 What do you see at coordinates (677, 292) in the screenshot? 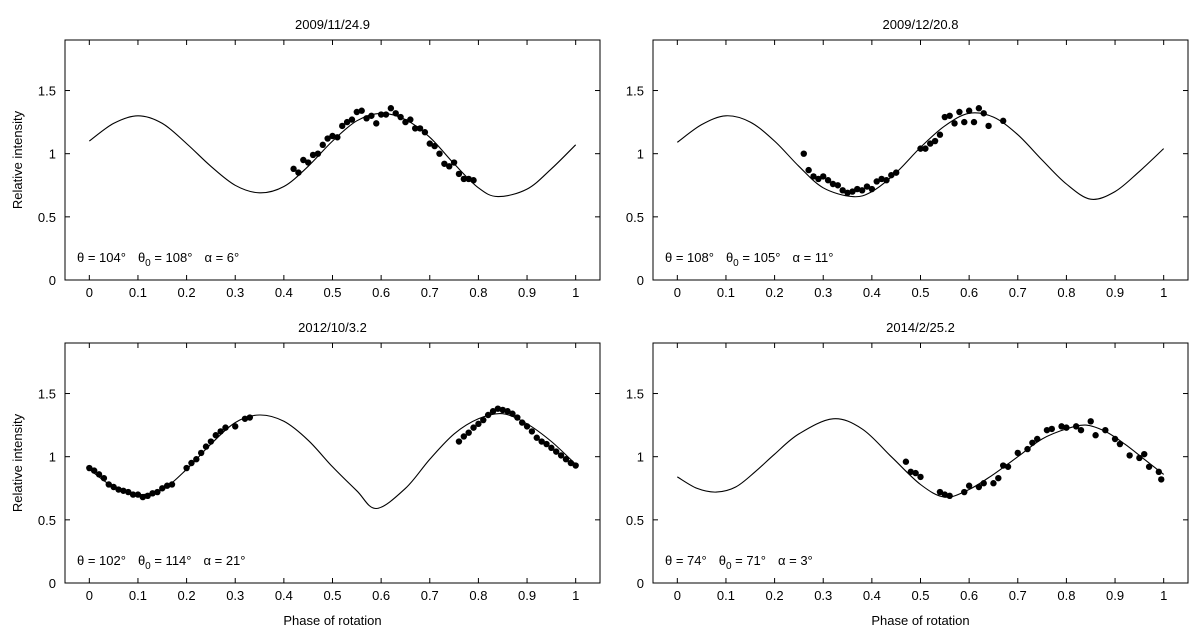
I see `x-tick-label: 0` at bounding box center [677, 292].